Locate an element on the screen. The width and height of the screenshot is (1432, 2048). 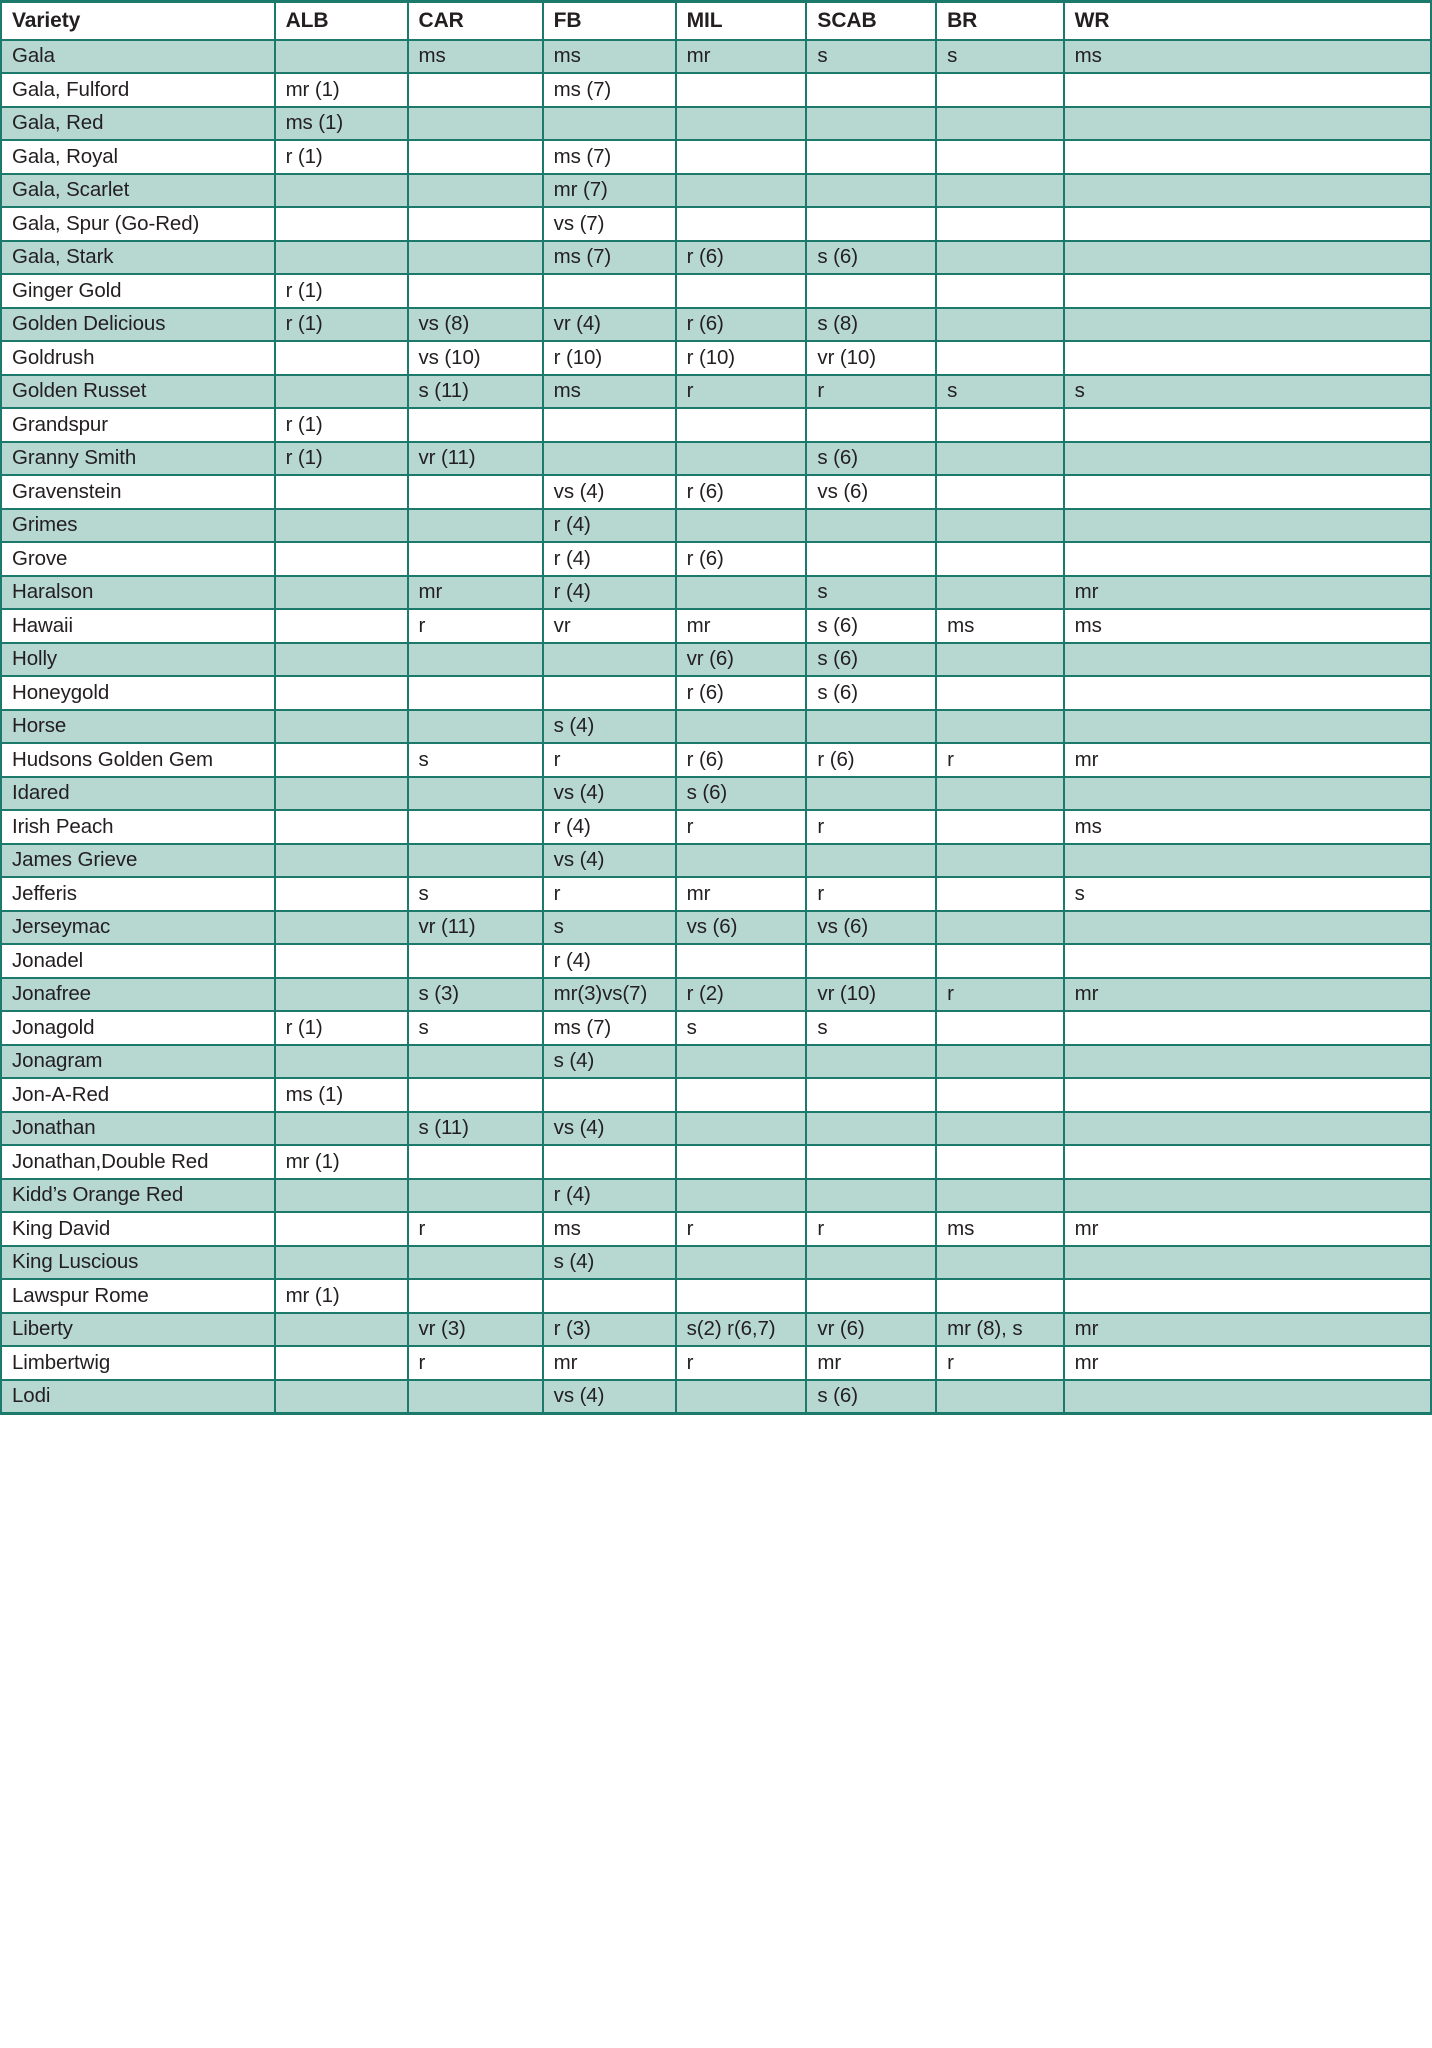
cell-alb: mr (1) is located at coordinates (341, 90).